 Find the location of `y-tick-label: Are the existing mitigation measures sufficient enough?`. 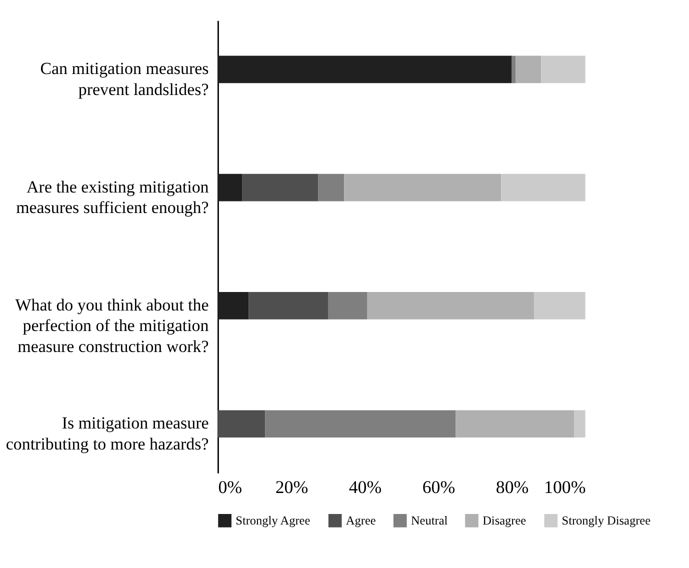

y-tick-label: Are the existing mitigation measures sufficient enough? is located at coordinates (113, 197).